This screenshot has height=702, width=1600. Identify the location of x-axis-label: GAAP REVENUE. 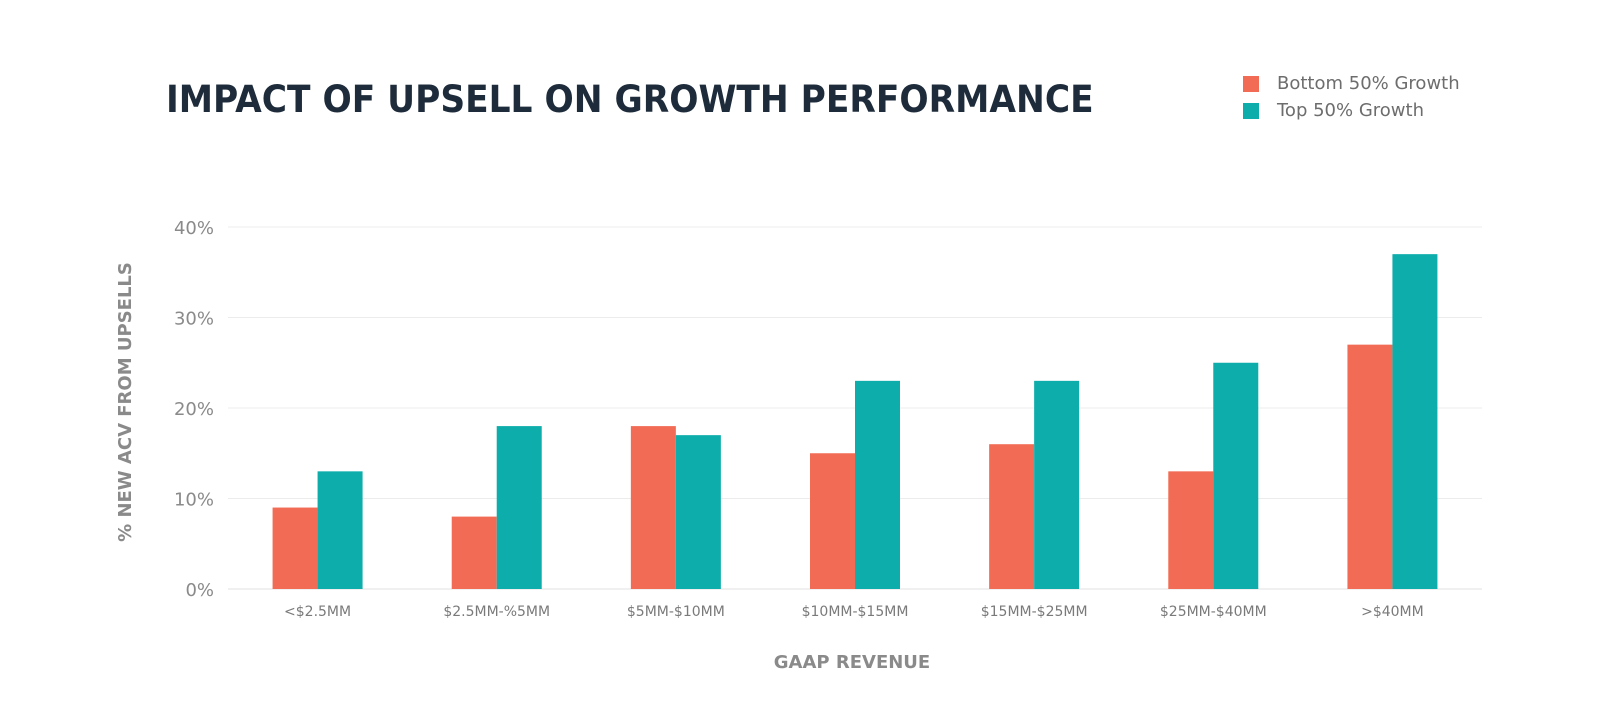
(852, 662).